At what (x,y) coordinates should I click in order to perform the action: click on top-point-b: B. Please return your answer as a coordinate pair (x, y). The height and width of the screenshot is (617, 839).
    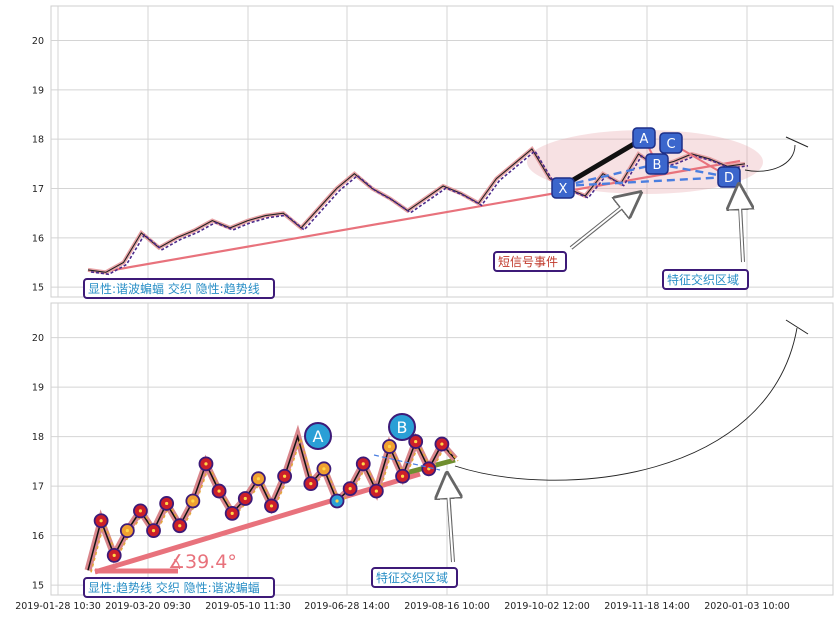
    Looking at the image, I should click on (657, 164).